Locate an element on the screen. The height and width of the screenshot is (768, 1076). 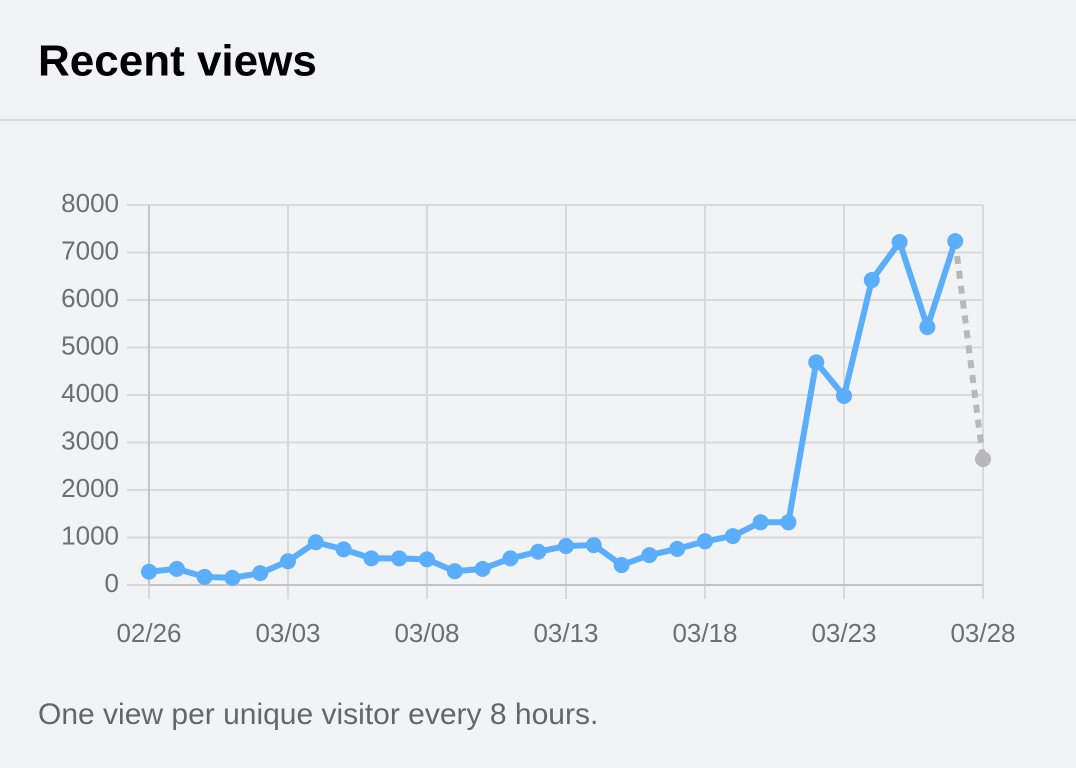
y-tick-label: 4000 is located at coordinates (90, 393).